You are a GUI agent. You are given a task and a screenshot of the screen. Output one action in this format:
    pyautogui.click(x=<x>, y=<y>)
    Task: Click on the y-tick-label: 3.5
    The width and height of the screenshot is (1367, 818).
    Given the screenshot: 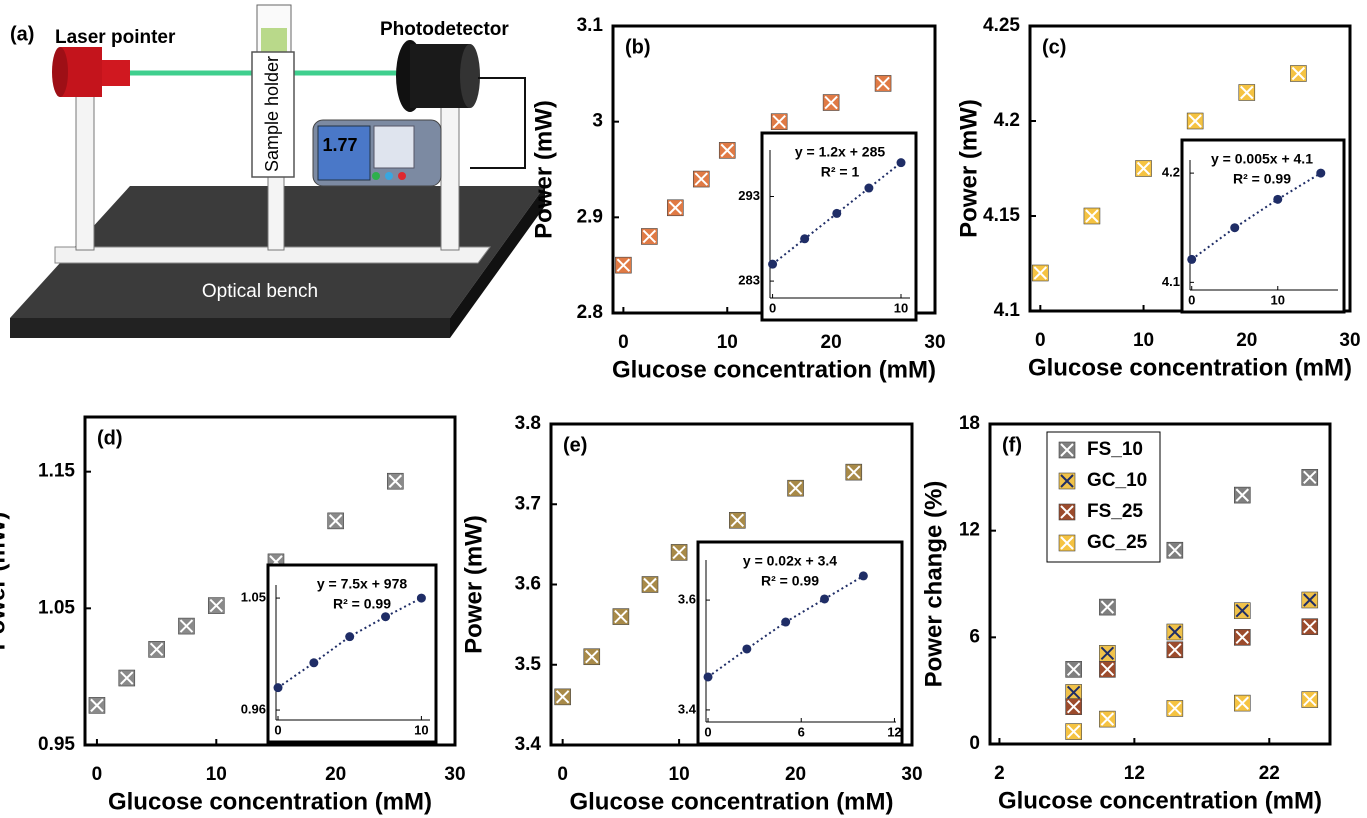 What is the action you would take?
    pyautogui.click(x=528, y=664)
    